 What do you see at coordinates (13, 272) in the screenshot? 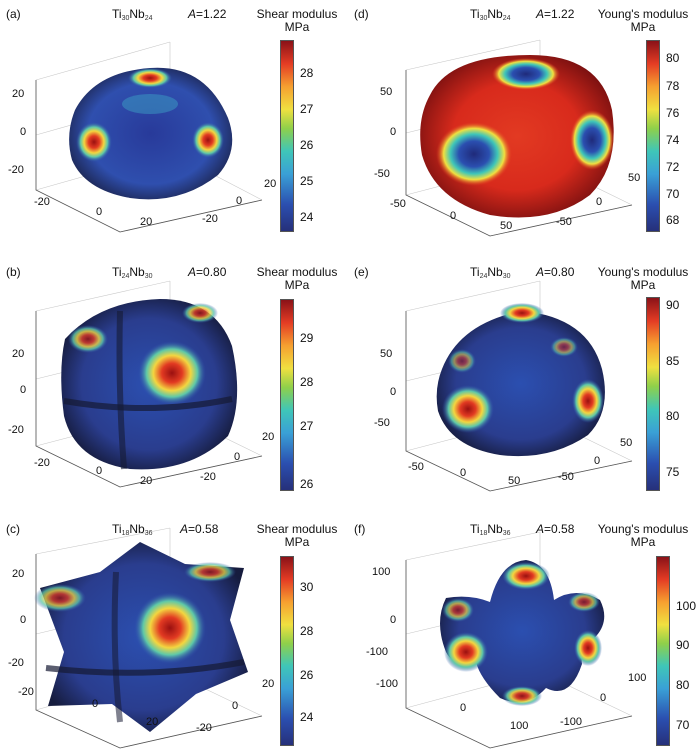
I see `panel-label: (b)` at bounding box center [13, 272].